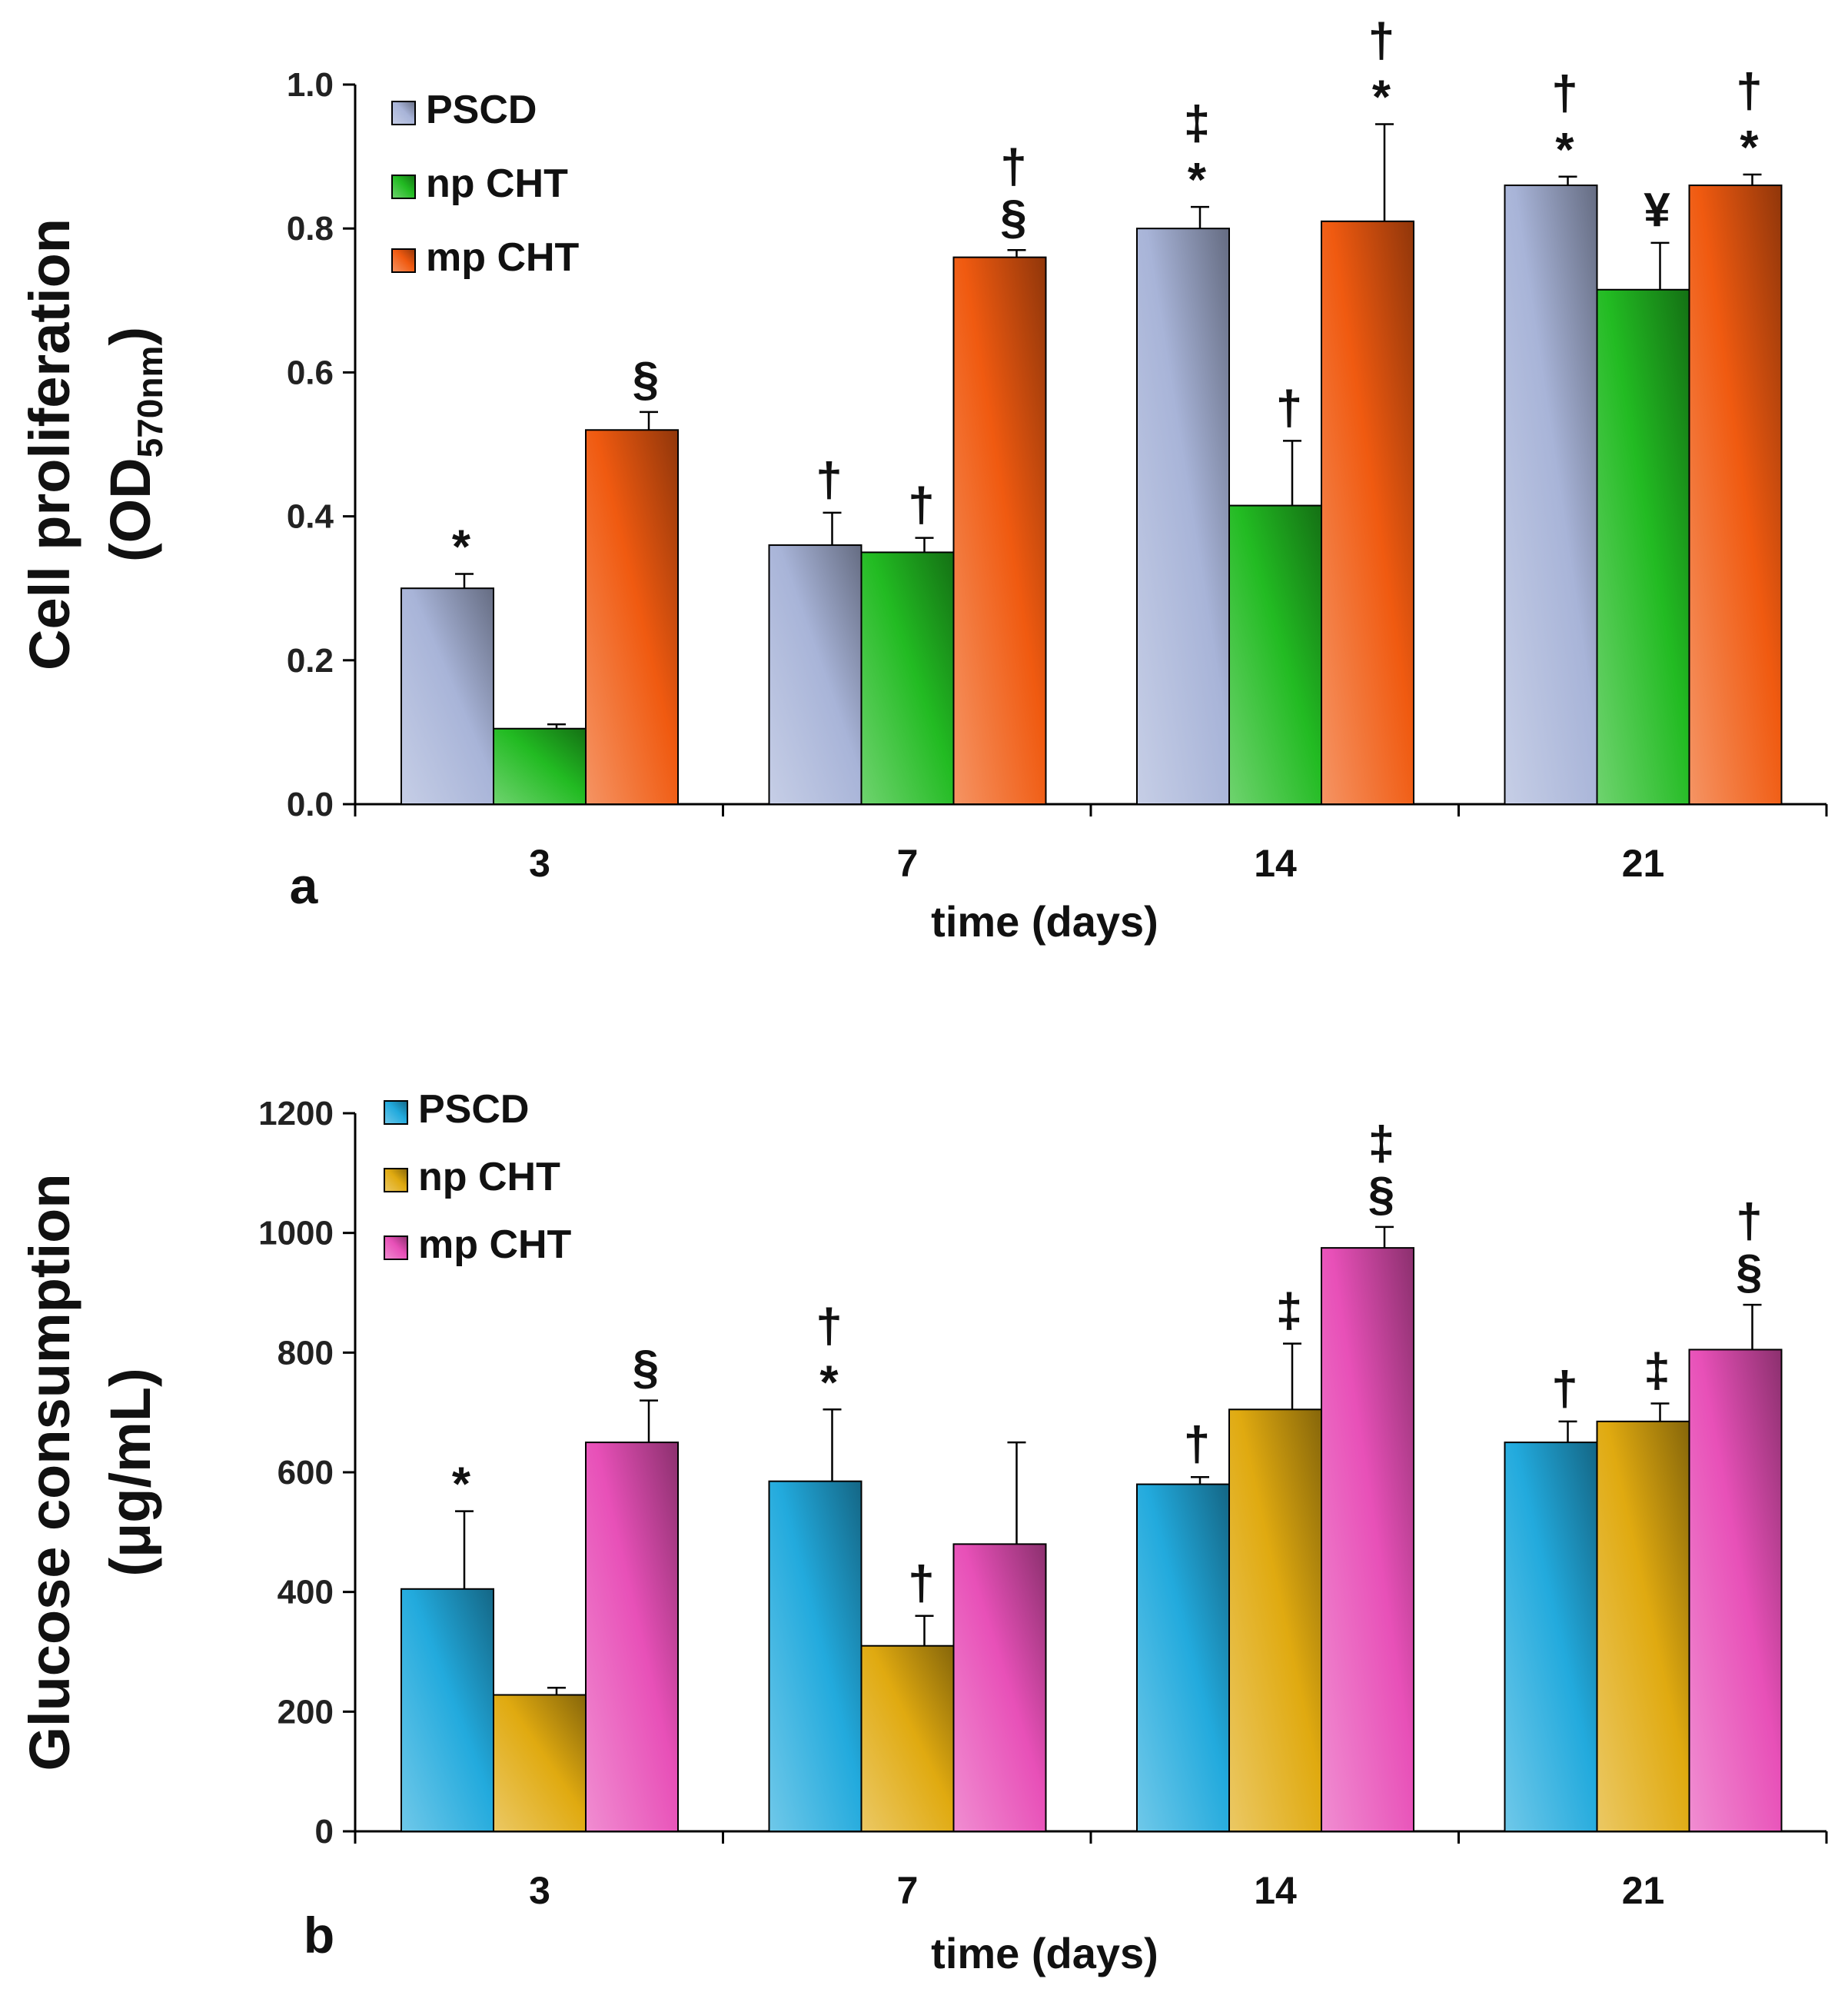  I want to click on y-tick-label: 0.8, so click(311, 229).